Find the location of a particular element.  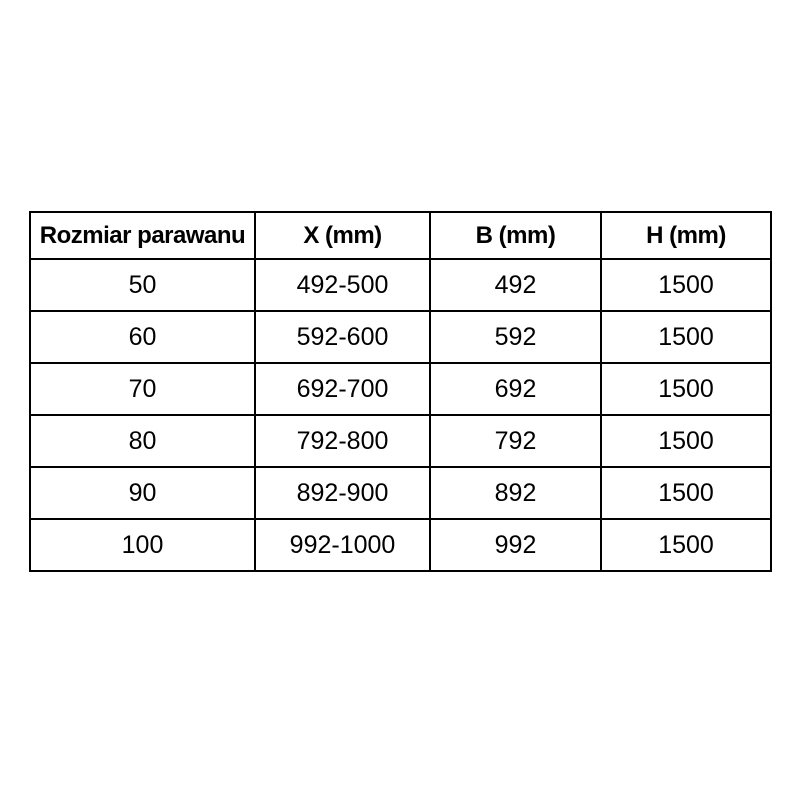

table-row: 70 692-700 692 1500 is located at coordinates (400, 389).